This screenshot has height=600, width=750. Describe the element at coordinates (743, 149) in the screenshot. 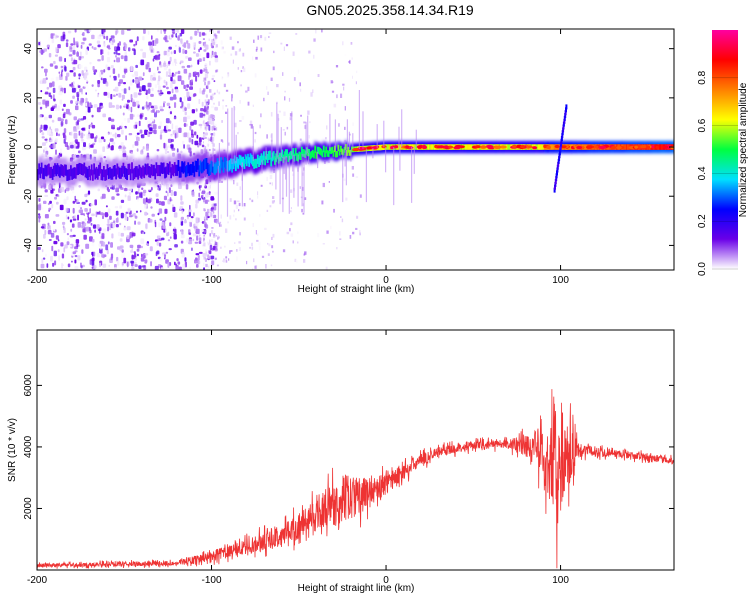

I see `colorbar-label: Normalized spectral amplitude` at that location.